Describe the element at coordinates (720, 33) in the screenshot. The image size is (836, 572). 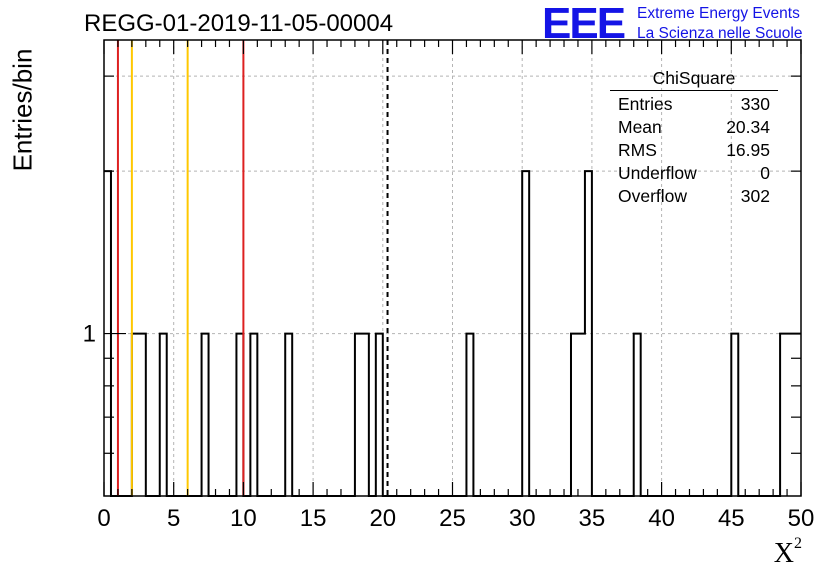
I see `logo-line-2: La Scienza nelle Scuole` at that location.